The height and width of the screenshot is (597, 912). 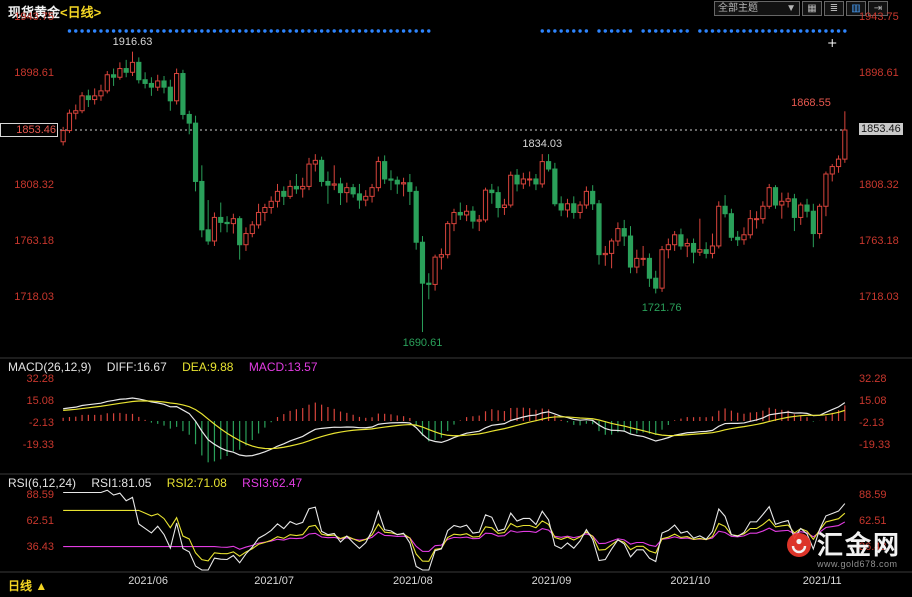 I want to click on price-annotation: 1916.63, so click(x=132, y=41).